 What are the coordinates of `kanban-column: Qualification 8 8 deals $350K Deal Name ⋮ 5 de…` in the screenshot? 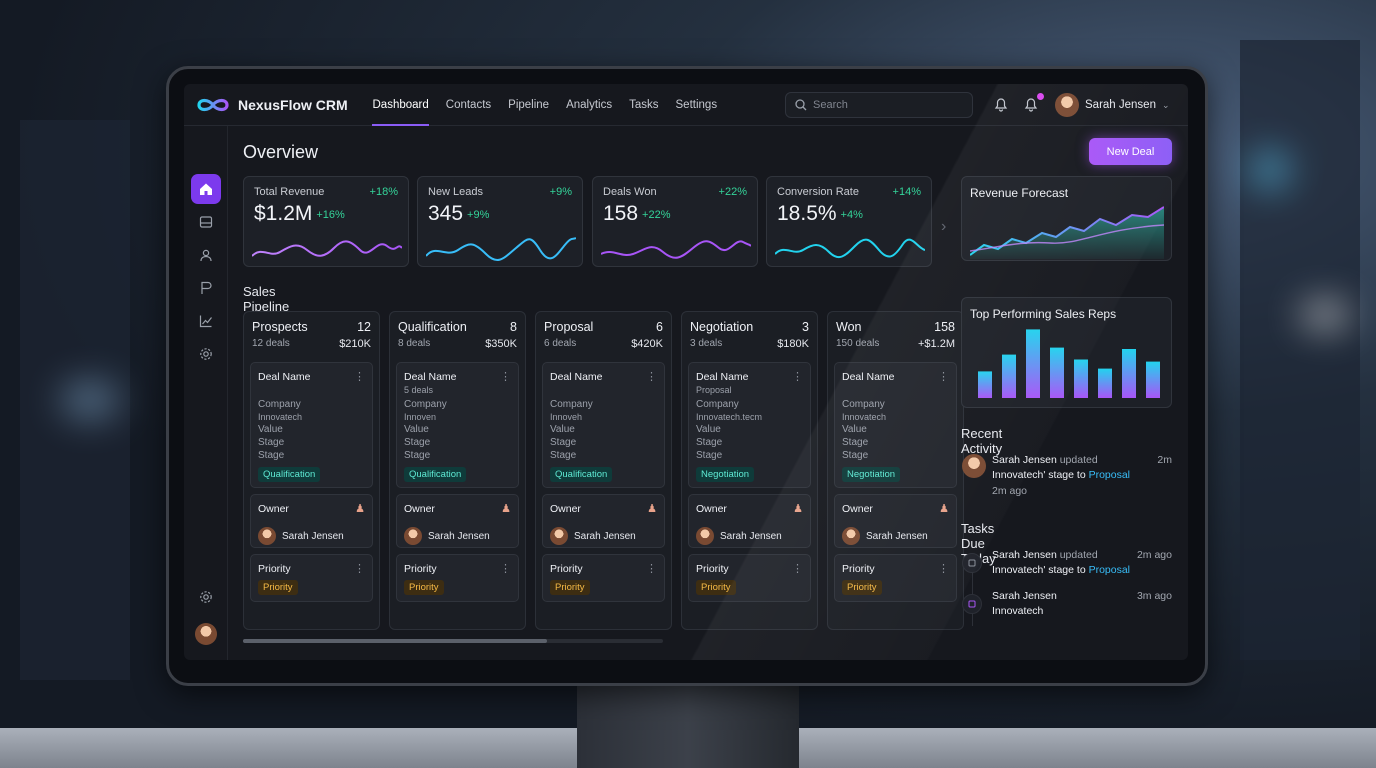 It's located at (457, 470).